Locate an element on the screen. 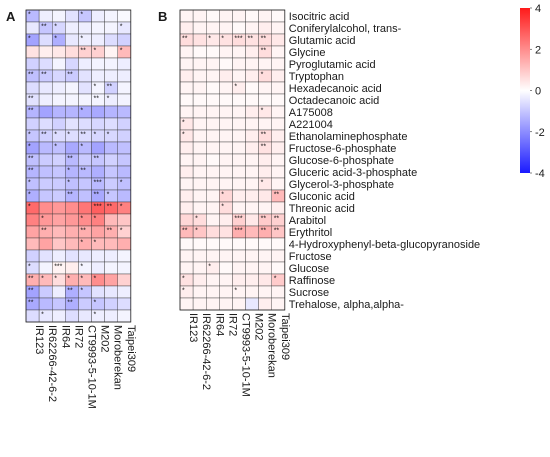 The height and width of the screenshot is (457, 550). row-label: Hexadecanoic acid is located at coordinates (335, 89).